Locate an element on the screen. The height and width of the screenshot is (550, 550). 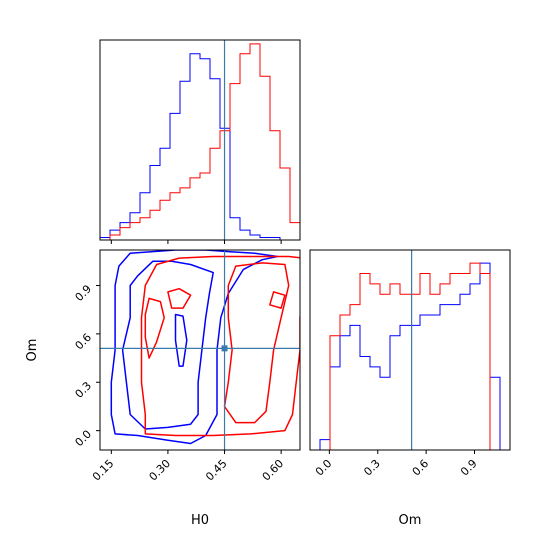
om-histogram-blue is located at coordinates (410, 356).